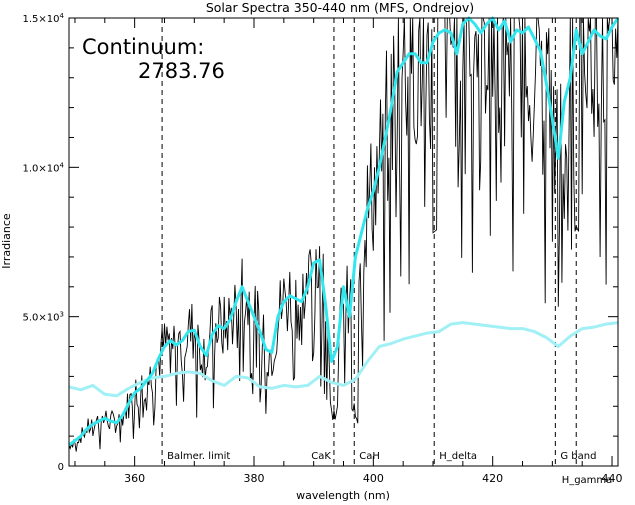 This screenshot has width=635, height=505. Describe the element at coordinates (253, 478) in the screenshot. I see `x-tick-label: 380` at that location.